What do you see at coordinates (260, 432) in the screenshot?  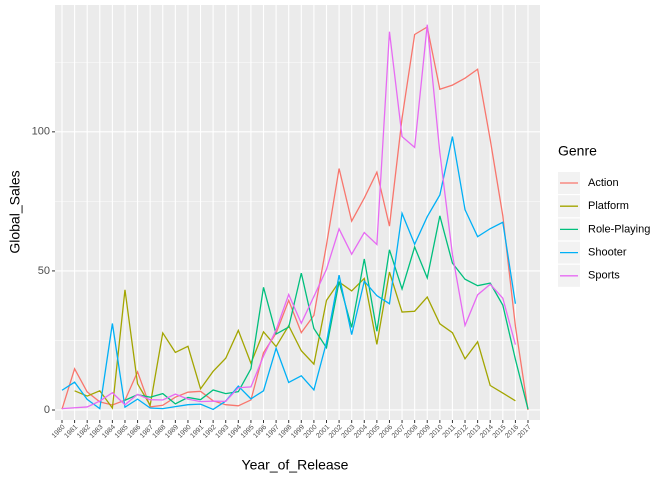 I see `x-tick-label: 1996` at bounding box center [260, 432].